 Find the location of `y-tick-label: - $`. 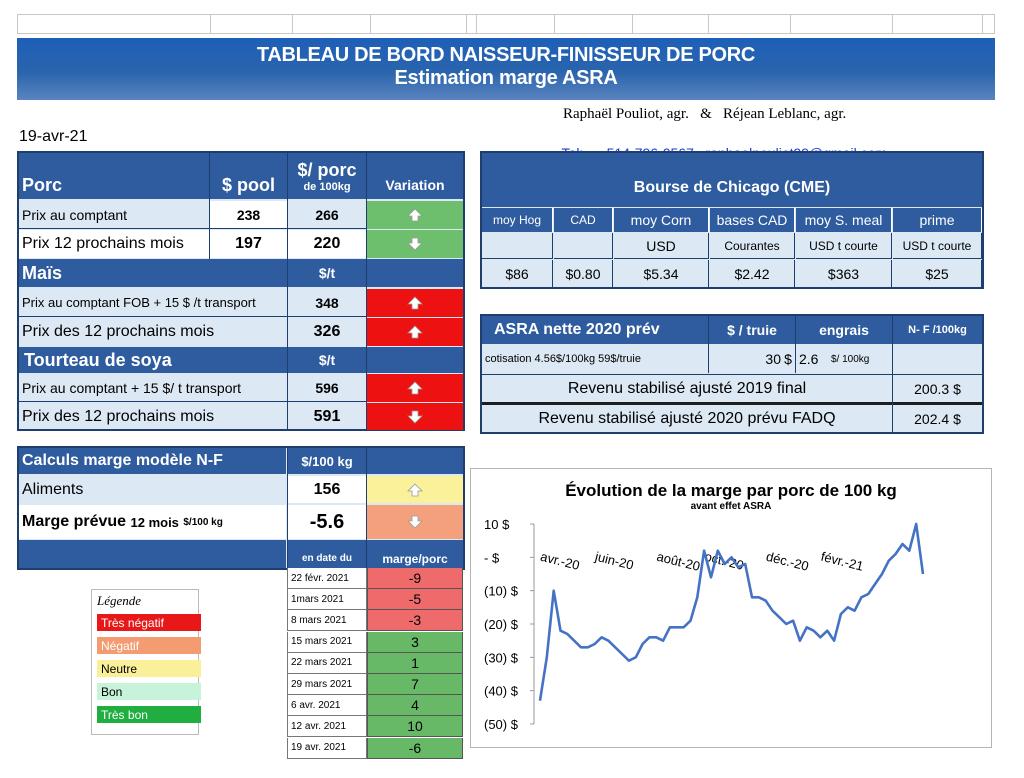

y-tick-label: - $ is located at coordinates (492, 557).